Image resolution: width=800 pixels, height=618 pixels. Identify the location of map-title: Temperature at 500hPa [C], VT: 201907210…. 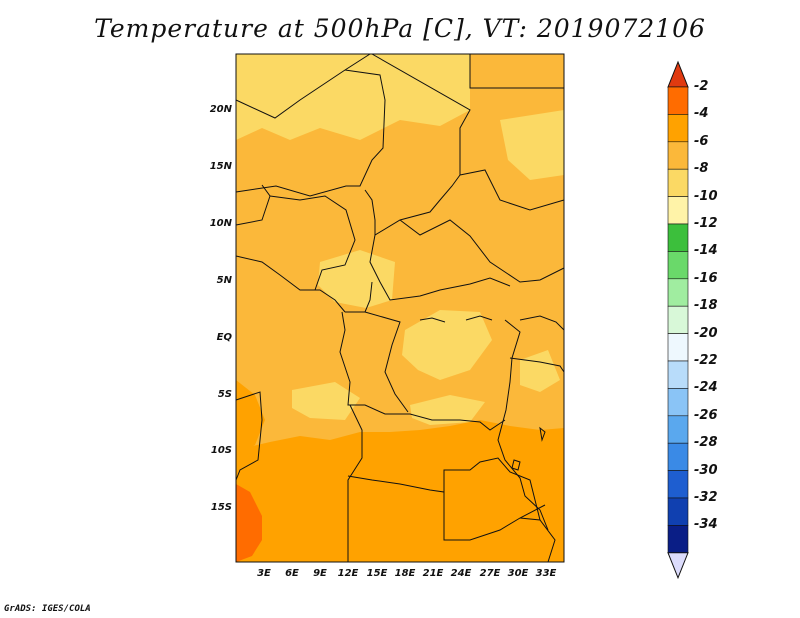
(400, 28).